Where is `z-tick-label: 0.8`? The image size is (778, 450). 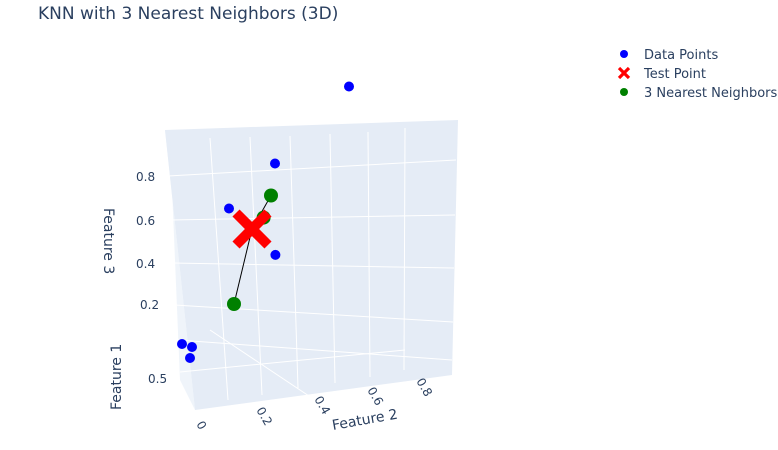
z-tick-label: 0.8 is located at coordinates (145, 177).